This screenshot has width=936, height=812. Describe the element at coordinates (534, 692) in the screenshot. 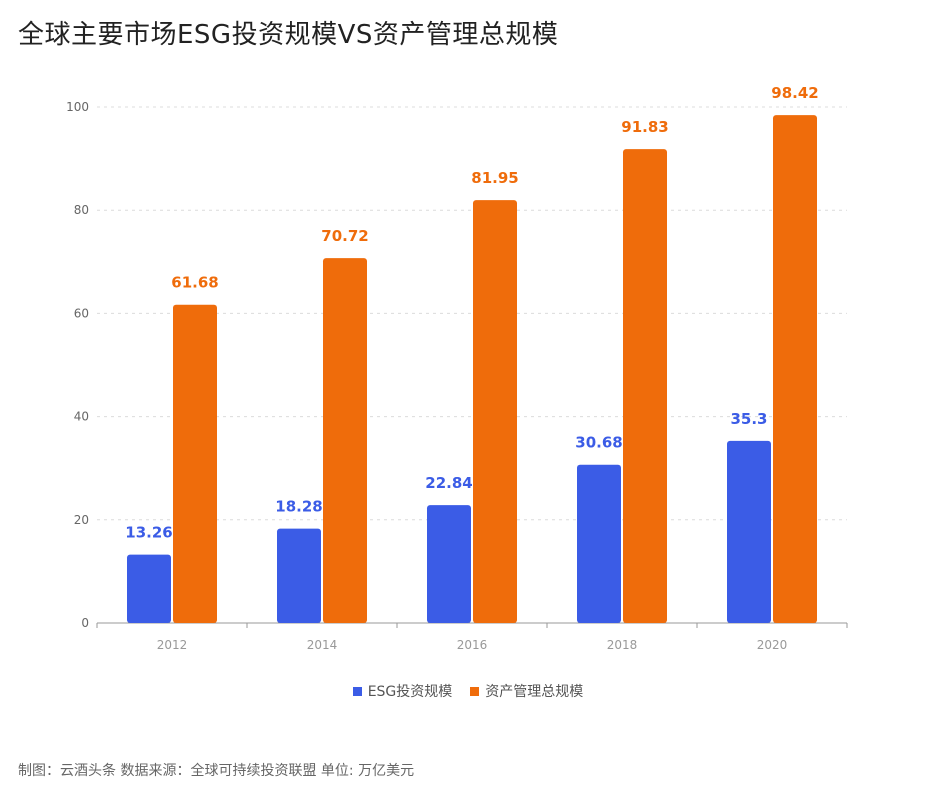

I see `legend-label-total: 资产管理总规模` at that location.